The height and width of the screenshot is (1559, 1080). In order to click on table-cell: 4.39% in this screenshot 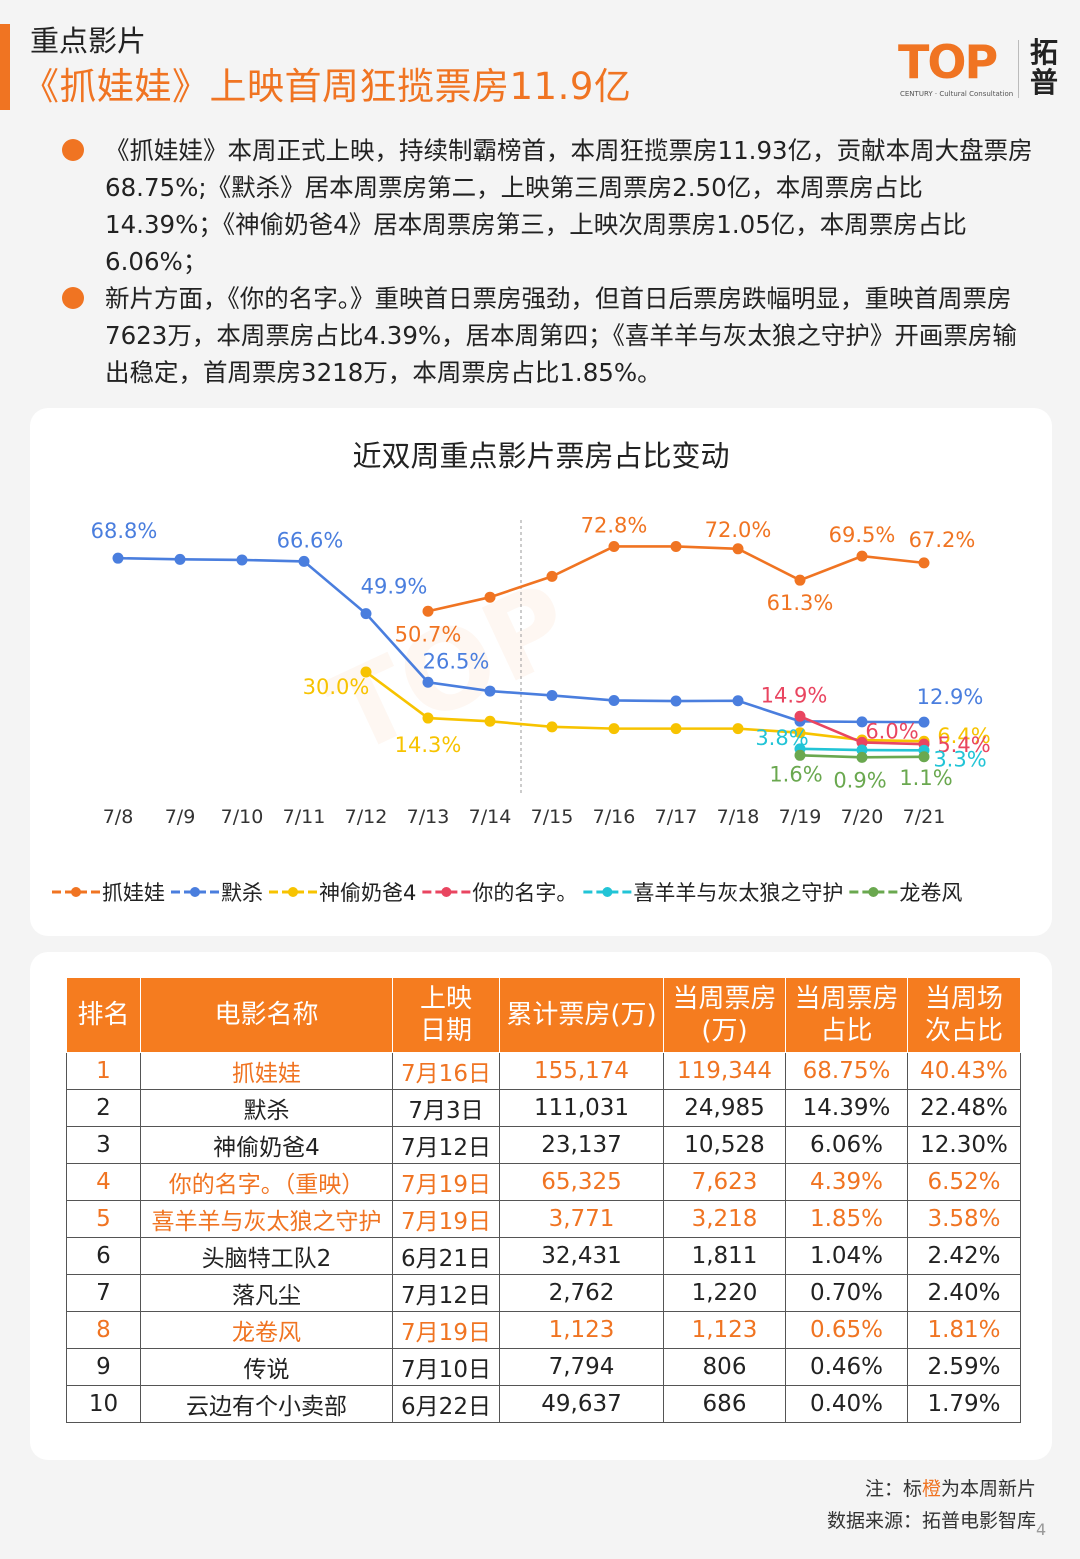, I will do `click(846, 1182)`.